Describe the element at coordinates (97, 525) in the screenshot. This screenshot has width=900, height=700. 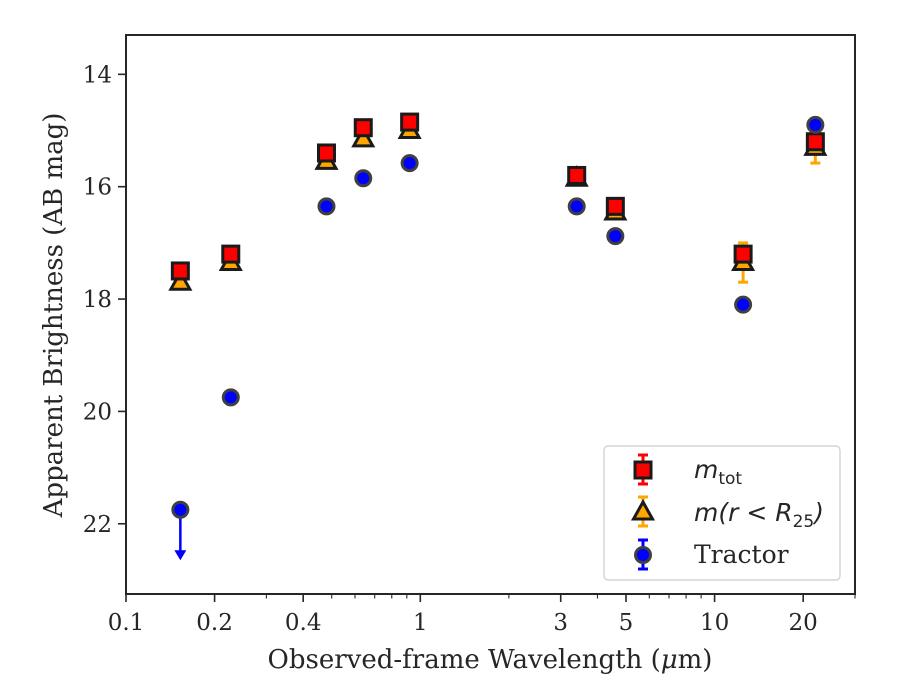
I see `y-tick-label: 22` at that location.